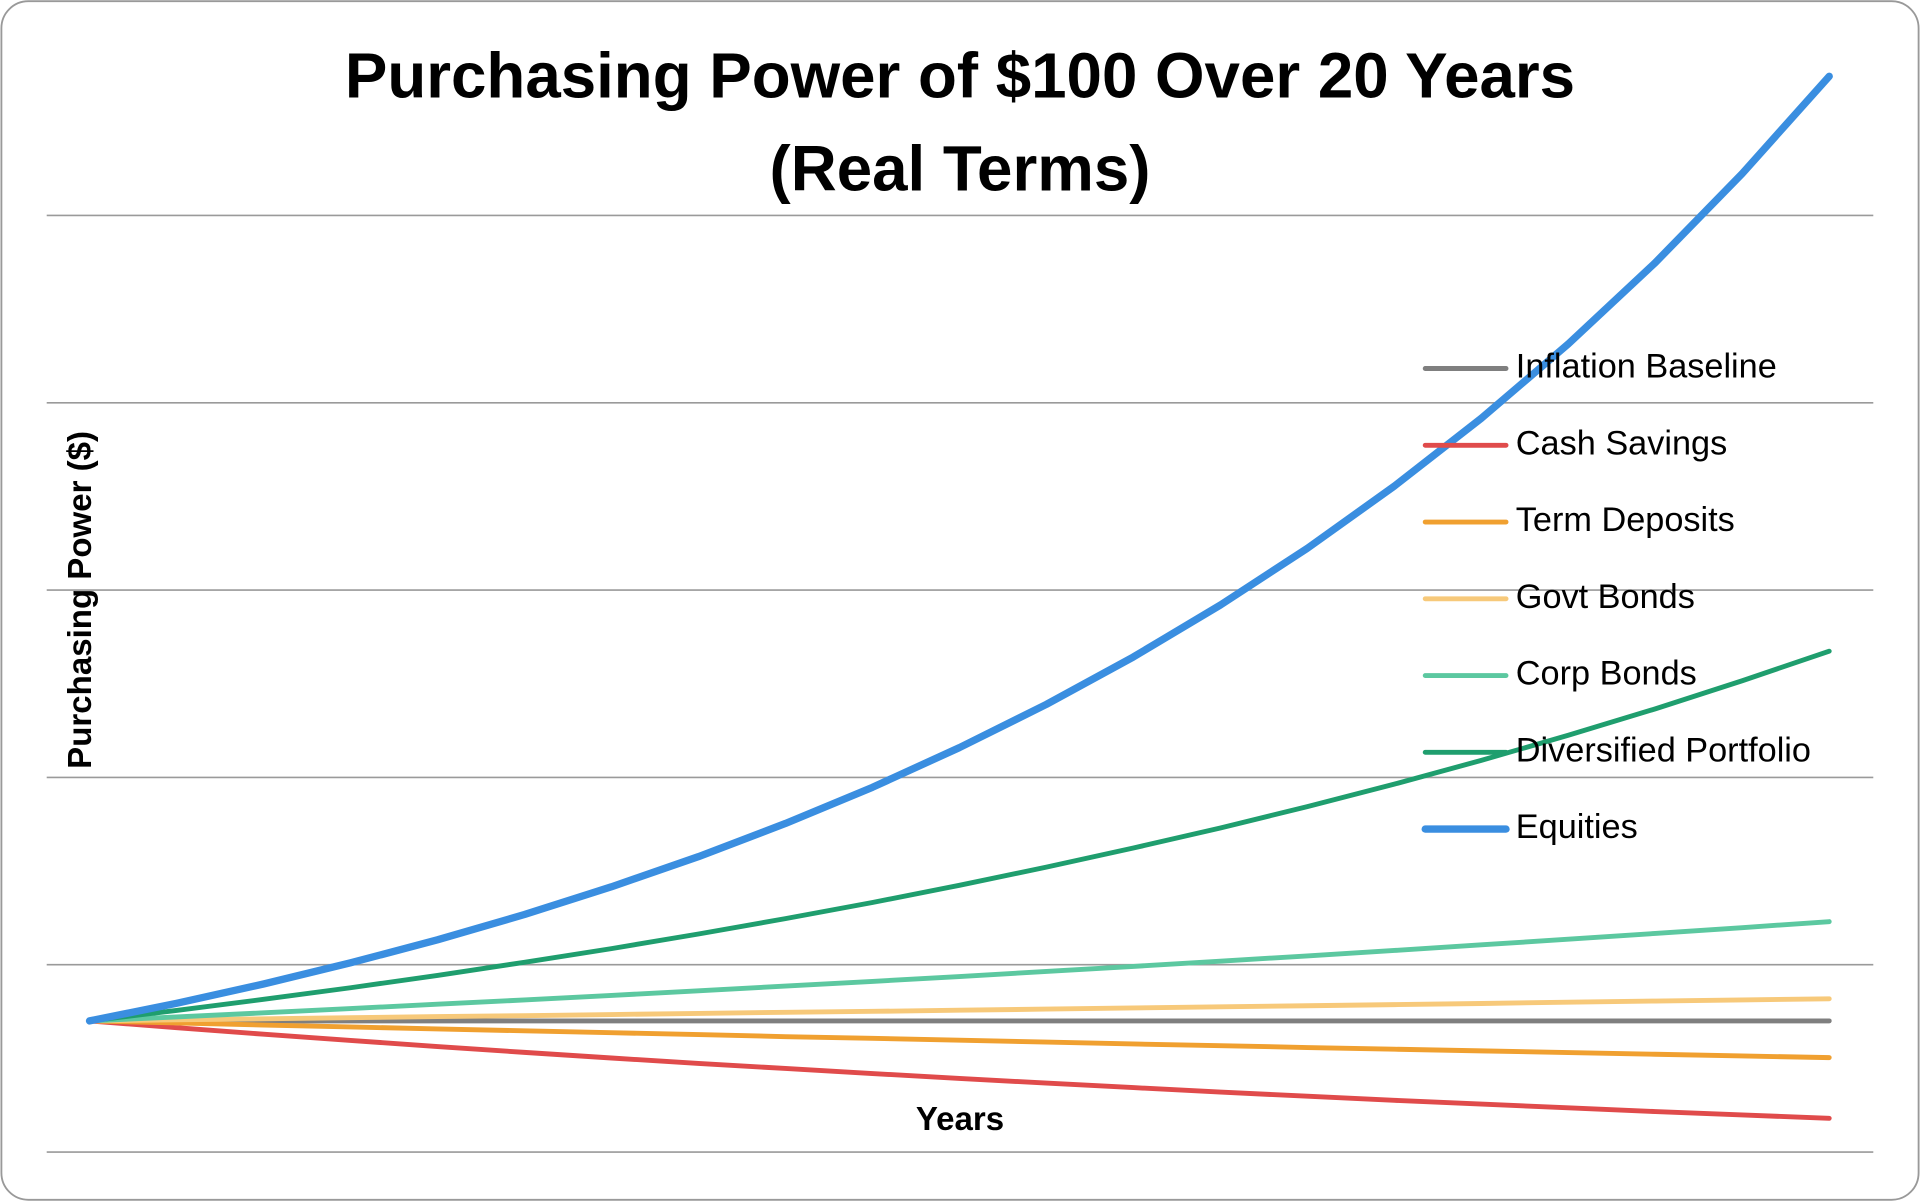 The height and width of the screenshot is (1201, 1920). Describe the element at coordinates (960, 1119) in the screenshot. I see `x-axis-label: Years` at that location.